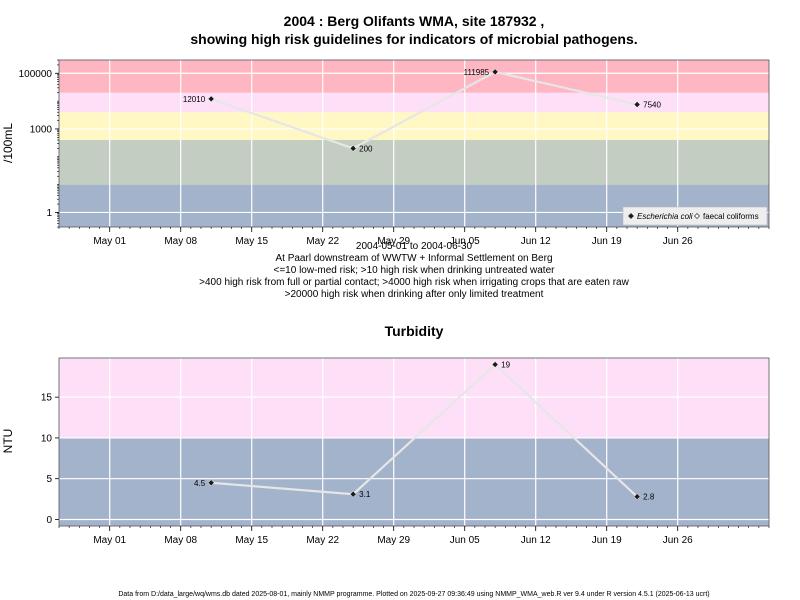 Image resolution: width=800 pixels, height=600 pixels. I want to click on chart1-title: 2004 : Berg Olifants WMA, site 187932 ,, so click(414, 21).